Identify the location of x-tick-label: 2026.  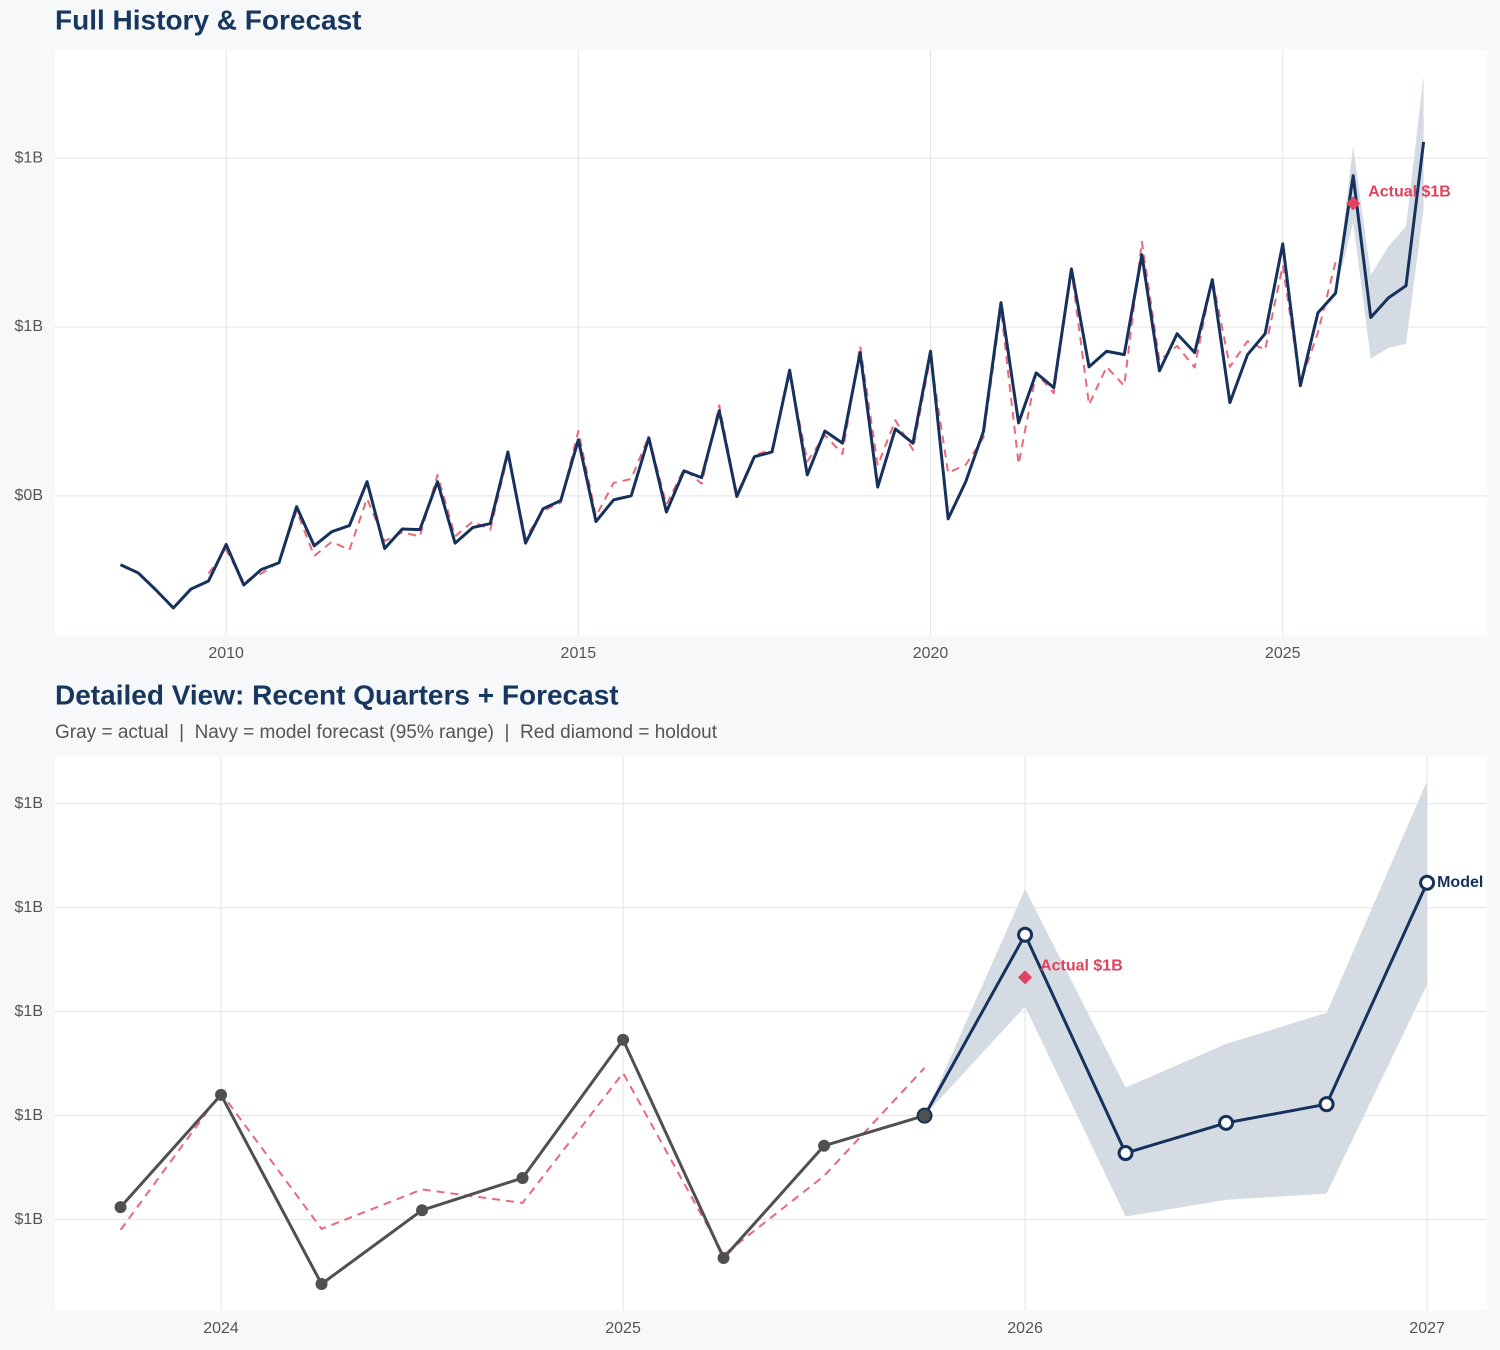
(1025, 1328).